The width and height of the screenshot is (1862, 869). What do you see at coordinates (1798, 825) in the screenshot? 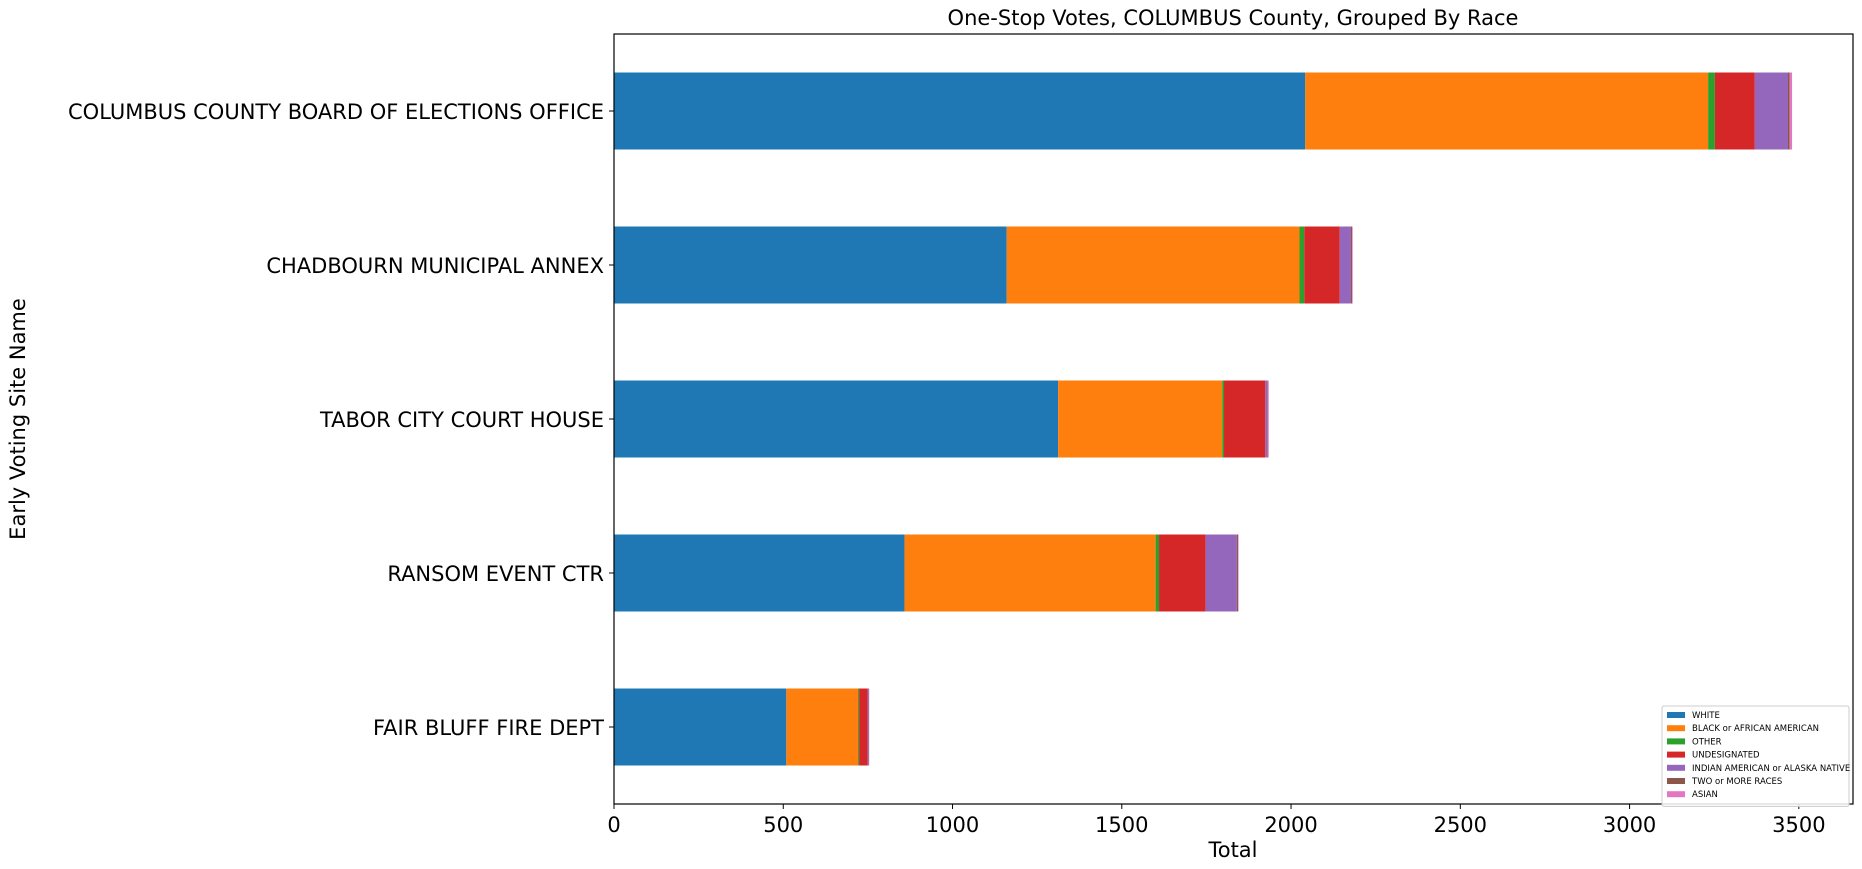
I see `x-tick-label: 3500` at bounding box center [1798, 825].